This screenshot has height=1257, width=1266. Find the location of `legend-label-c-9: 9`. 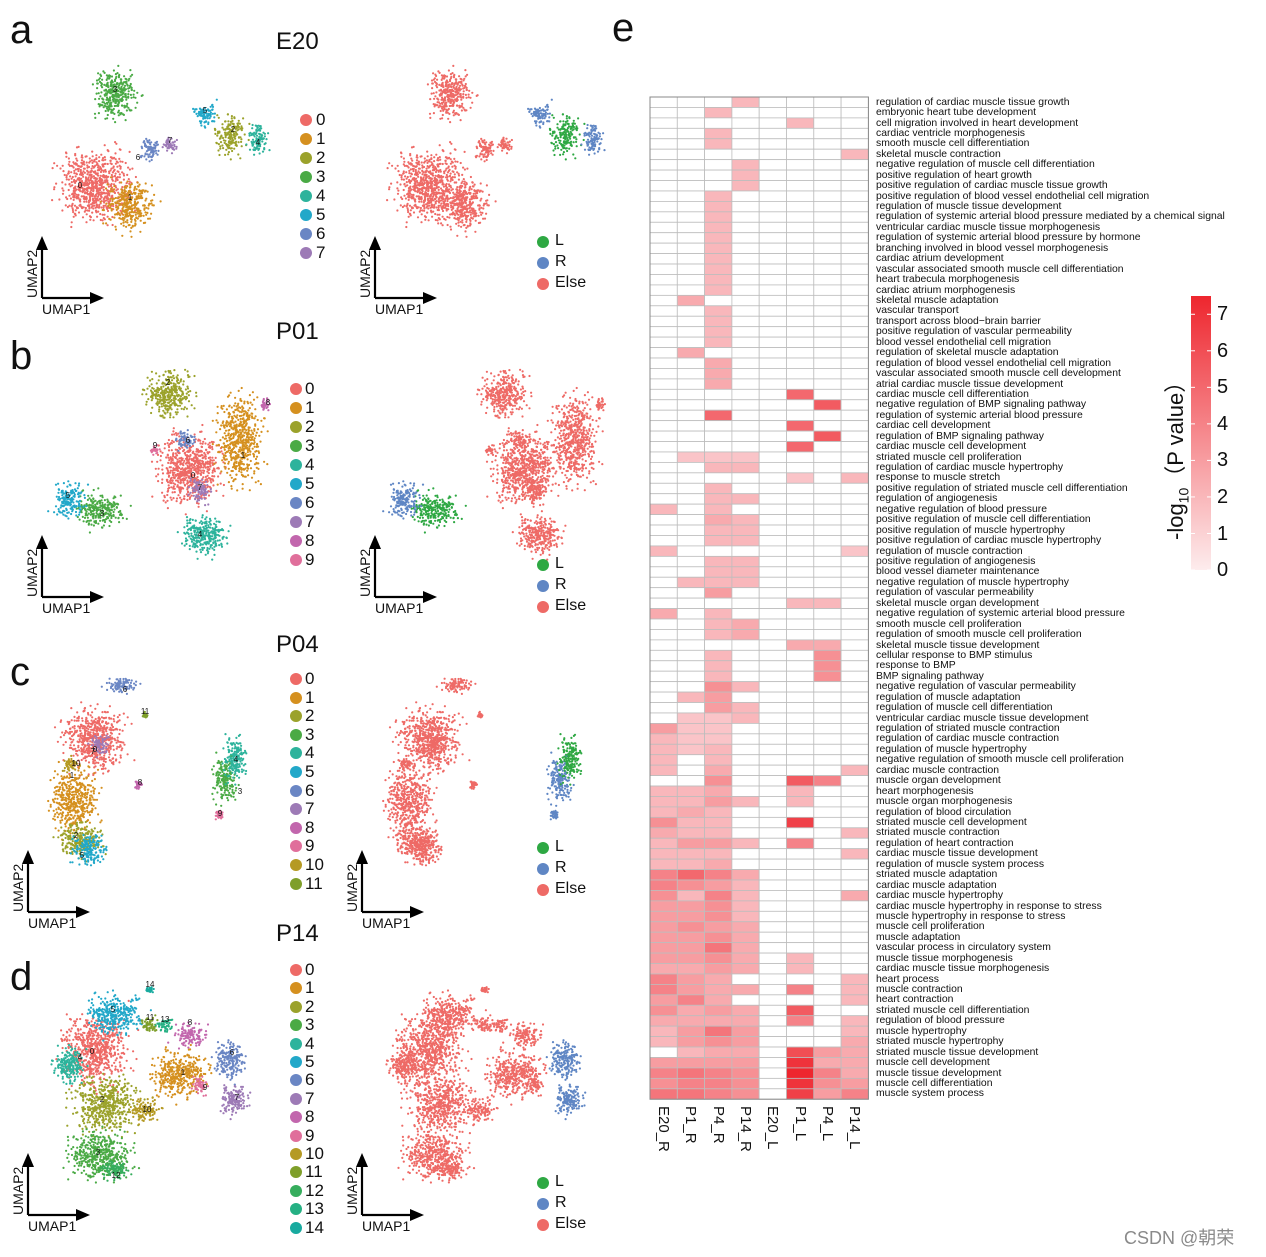

legend-label-c-9: 9 is located at coordinates (309, 846).